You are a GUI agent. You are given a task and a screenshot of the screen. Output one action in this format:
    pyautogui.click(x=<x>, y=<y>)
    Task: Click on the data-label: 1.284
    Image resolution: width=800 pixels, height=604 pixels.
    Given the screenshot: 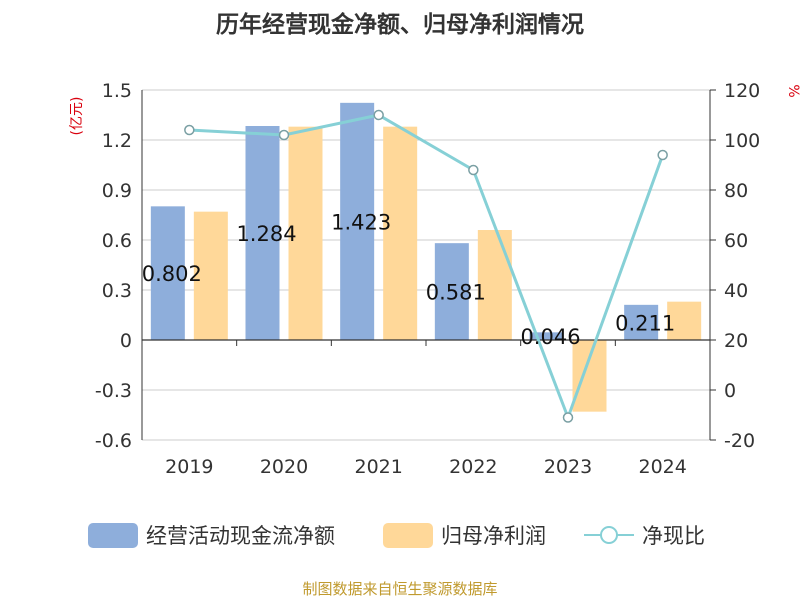 What is the action you would take?
    pyautogui.click(x=266, y=234)
    